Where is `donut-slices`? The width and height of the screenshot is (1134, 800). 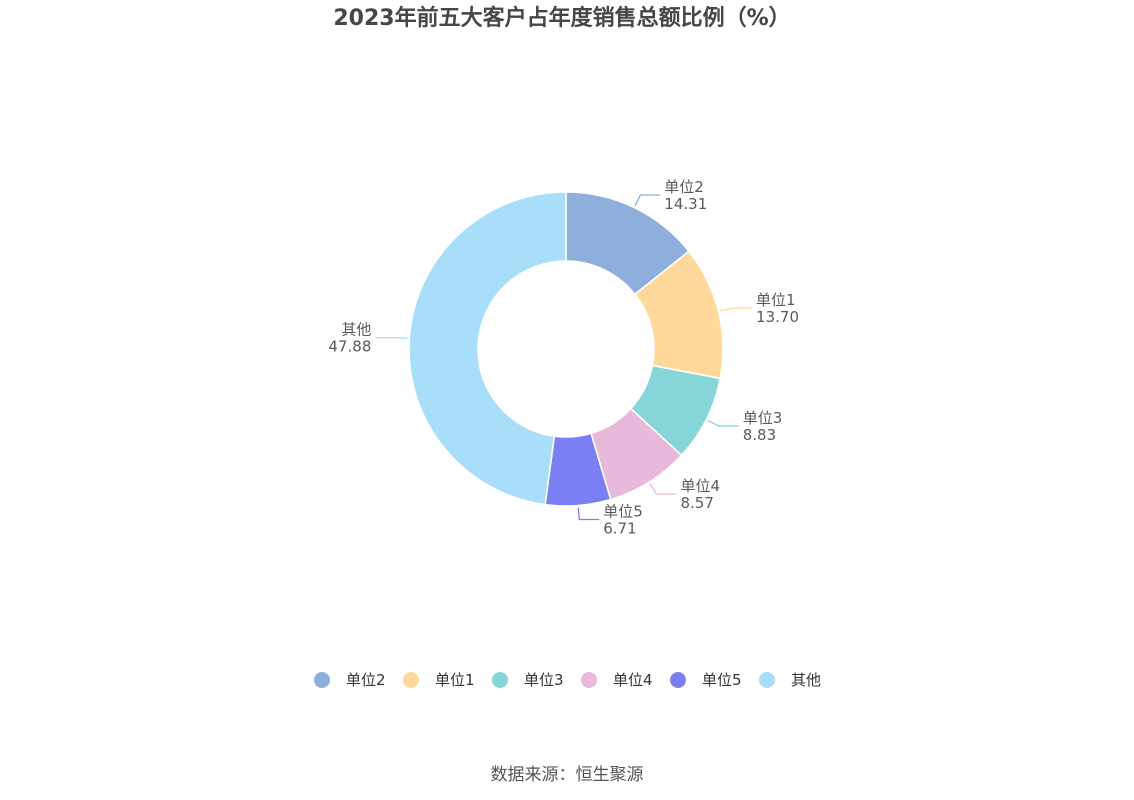
donut-slices is located at coordinates (566, 349).